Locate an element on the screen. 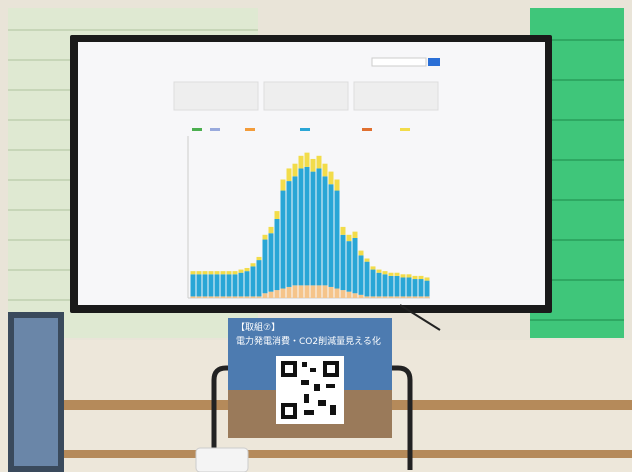  legend is located at coordinates (301, 129).